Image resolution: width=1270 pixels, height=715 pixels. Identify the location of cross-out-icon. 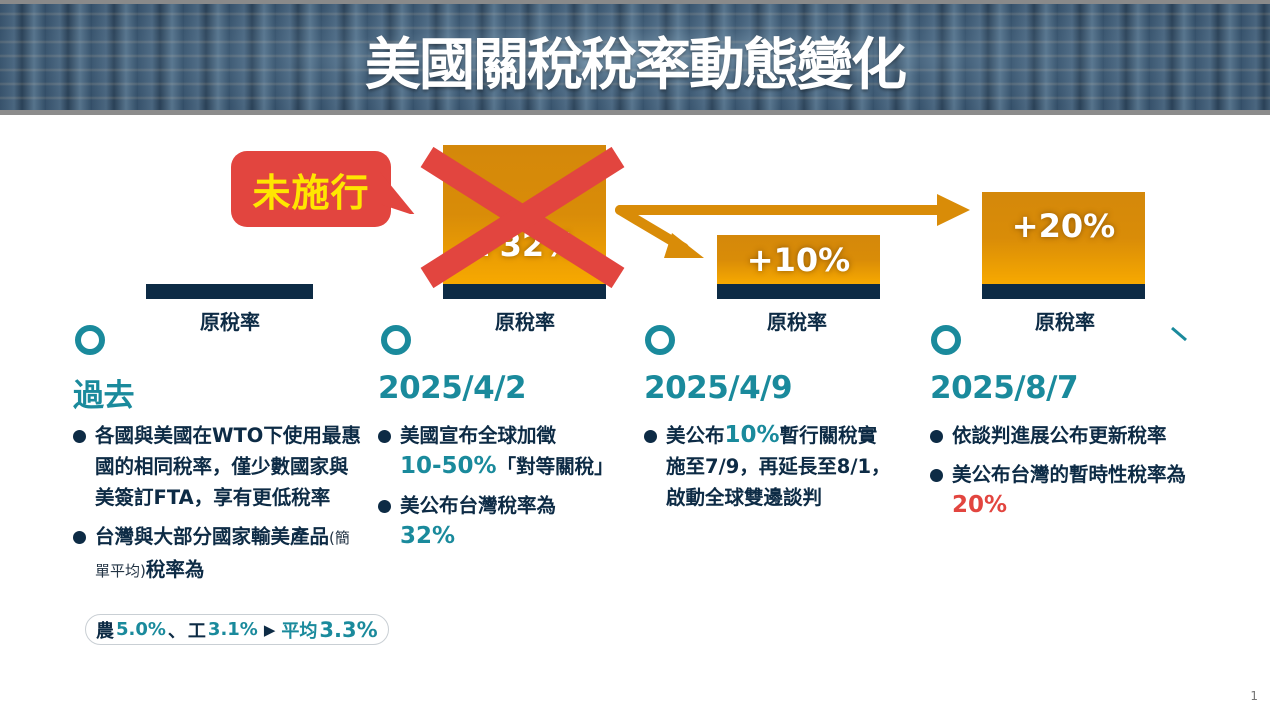
(522, 217).